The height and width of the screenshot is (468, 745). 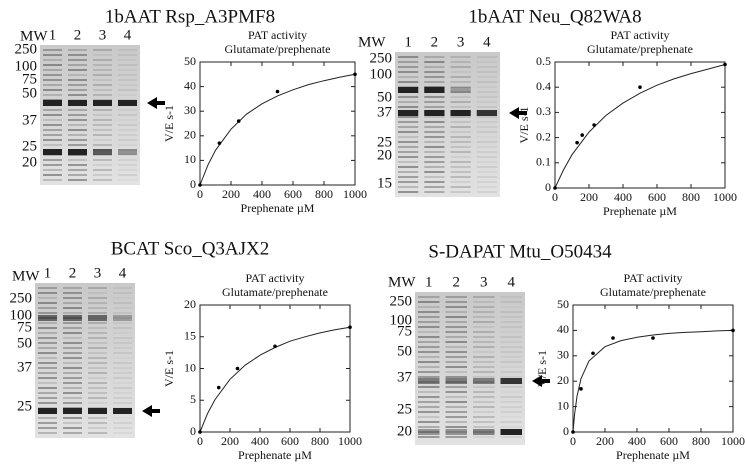 I want to click on lane-label: 1, so click(x=53, y=35).